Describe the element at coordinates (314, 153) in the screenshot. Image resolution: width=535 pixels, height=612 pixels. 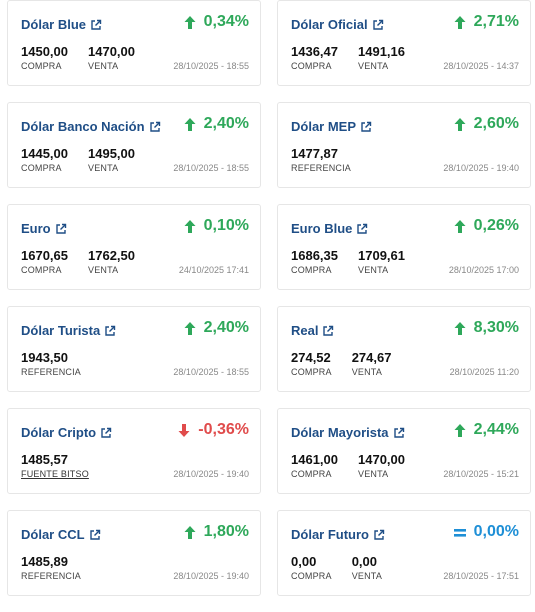
I see `price-value: 1477,87` at that location.